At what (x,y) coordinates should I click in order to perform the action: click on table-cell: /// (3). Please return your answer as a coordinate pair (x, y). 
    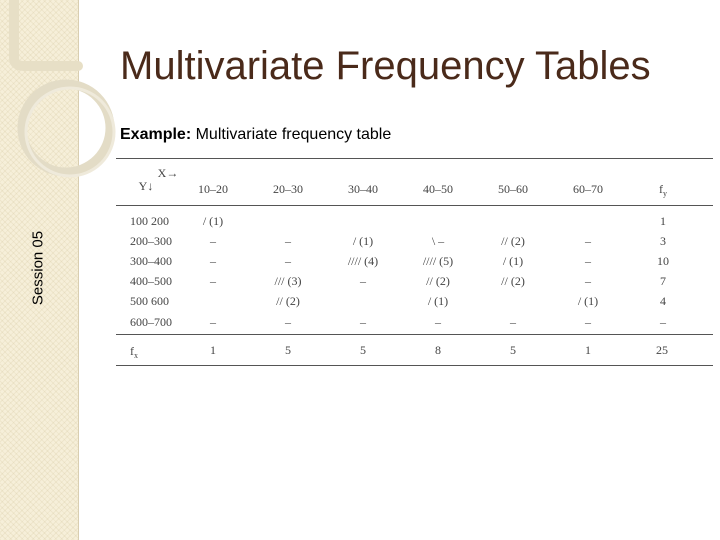
    Looking at the image, I should click on (288, 281).